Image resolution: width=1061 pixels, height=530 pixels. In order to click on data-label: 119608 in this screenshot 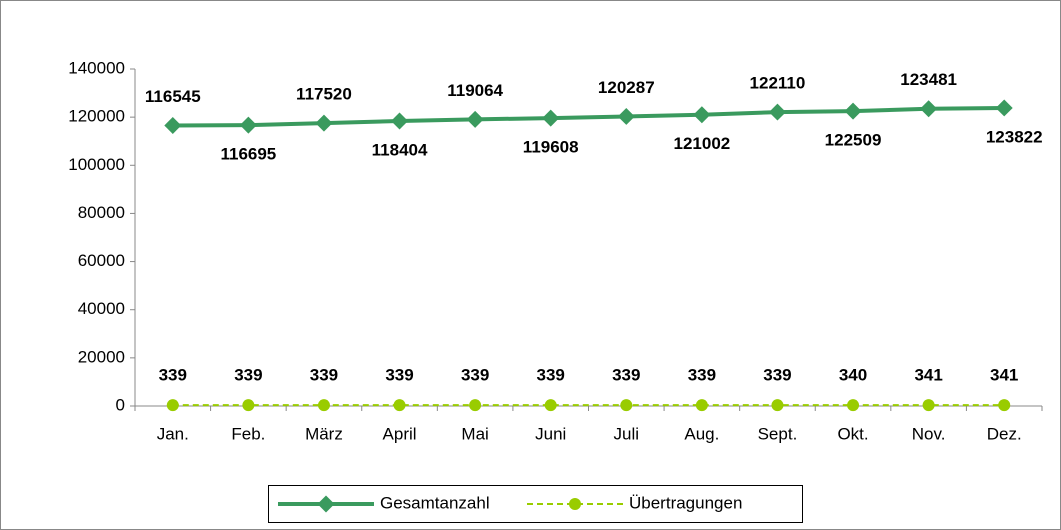, I will do `click(551, 147)`.